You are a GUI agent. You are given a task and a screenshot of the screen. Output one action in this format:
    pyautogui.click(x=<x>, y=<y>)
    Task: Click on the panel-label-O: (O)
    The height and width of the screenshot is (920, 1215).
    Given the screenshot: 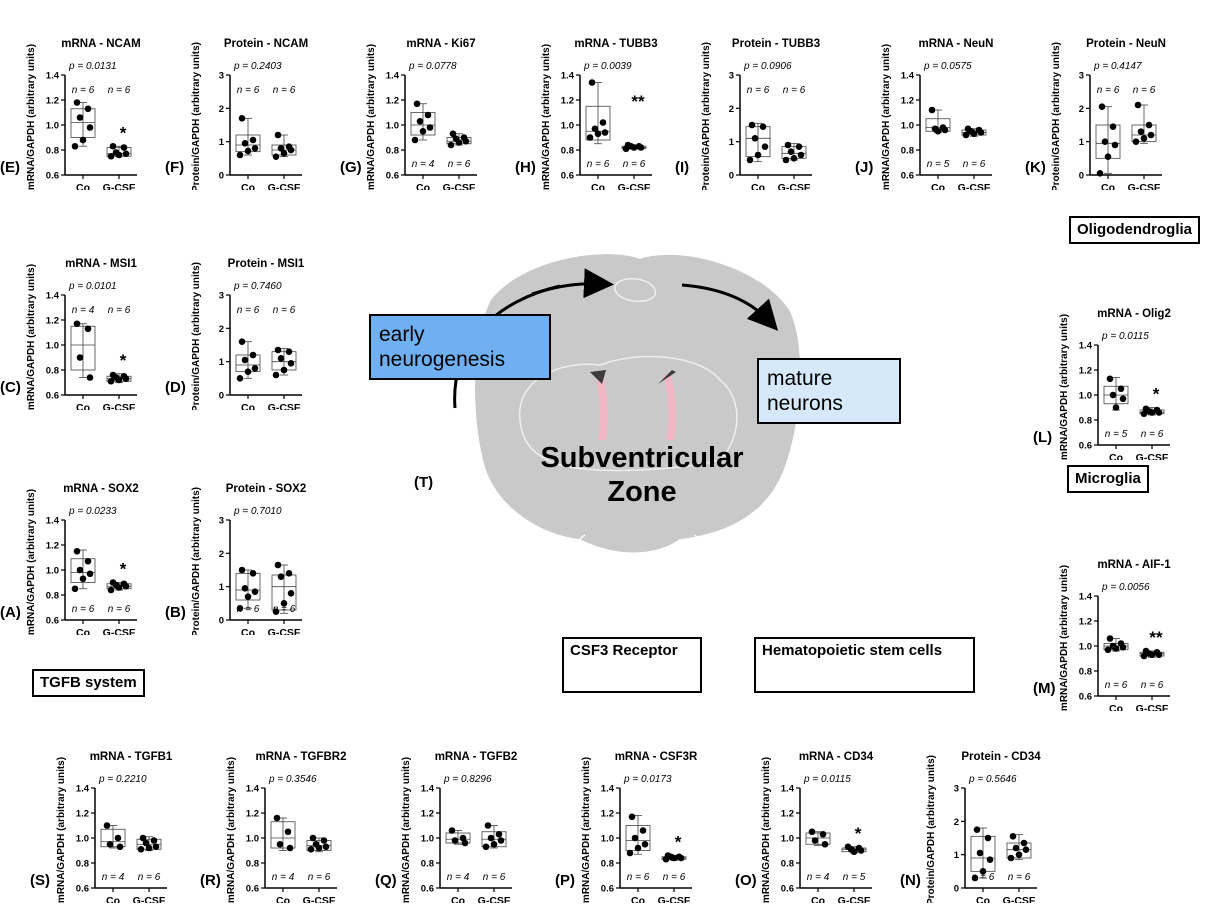 What is the action you would take?
    pyautogui.click(x=746, y=880)
    